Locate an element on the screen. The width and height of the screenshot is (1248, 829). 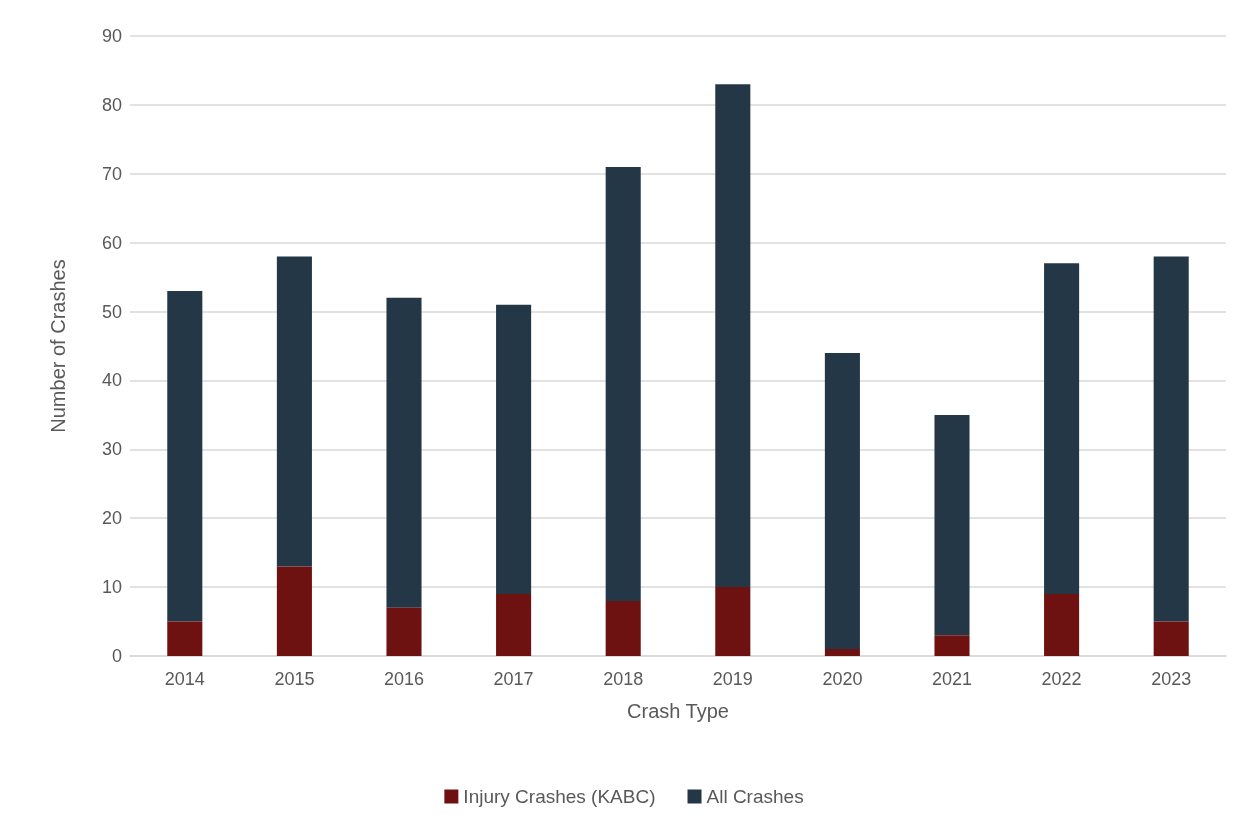
y-tick-label: 0 is located at coordinates (116, 656).